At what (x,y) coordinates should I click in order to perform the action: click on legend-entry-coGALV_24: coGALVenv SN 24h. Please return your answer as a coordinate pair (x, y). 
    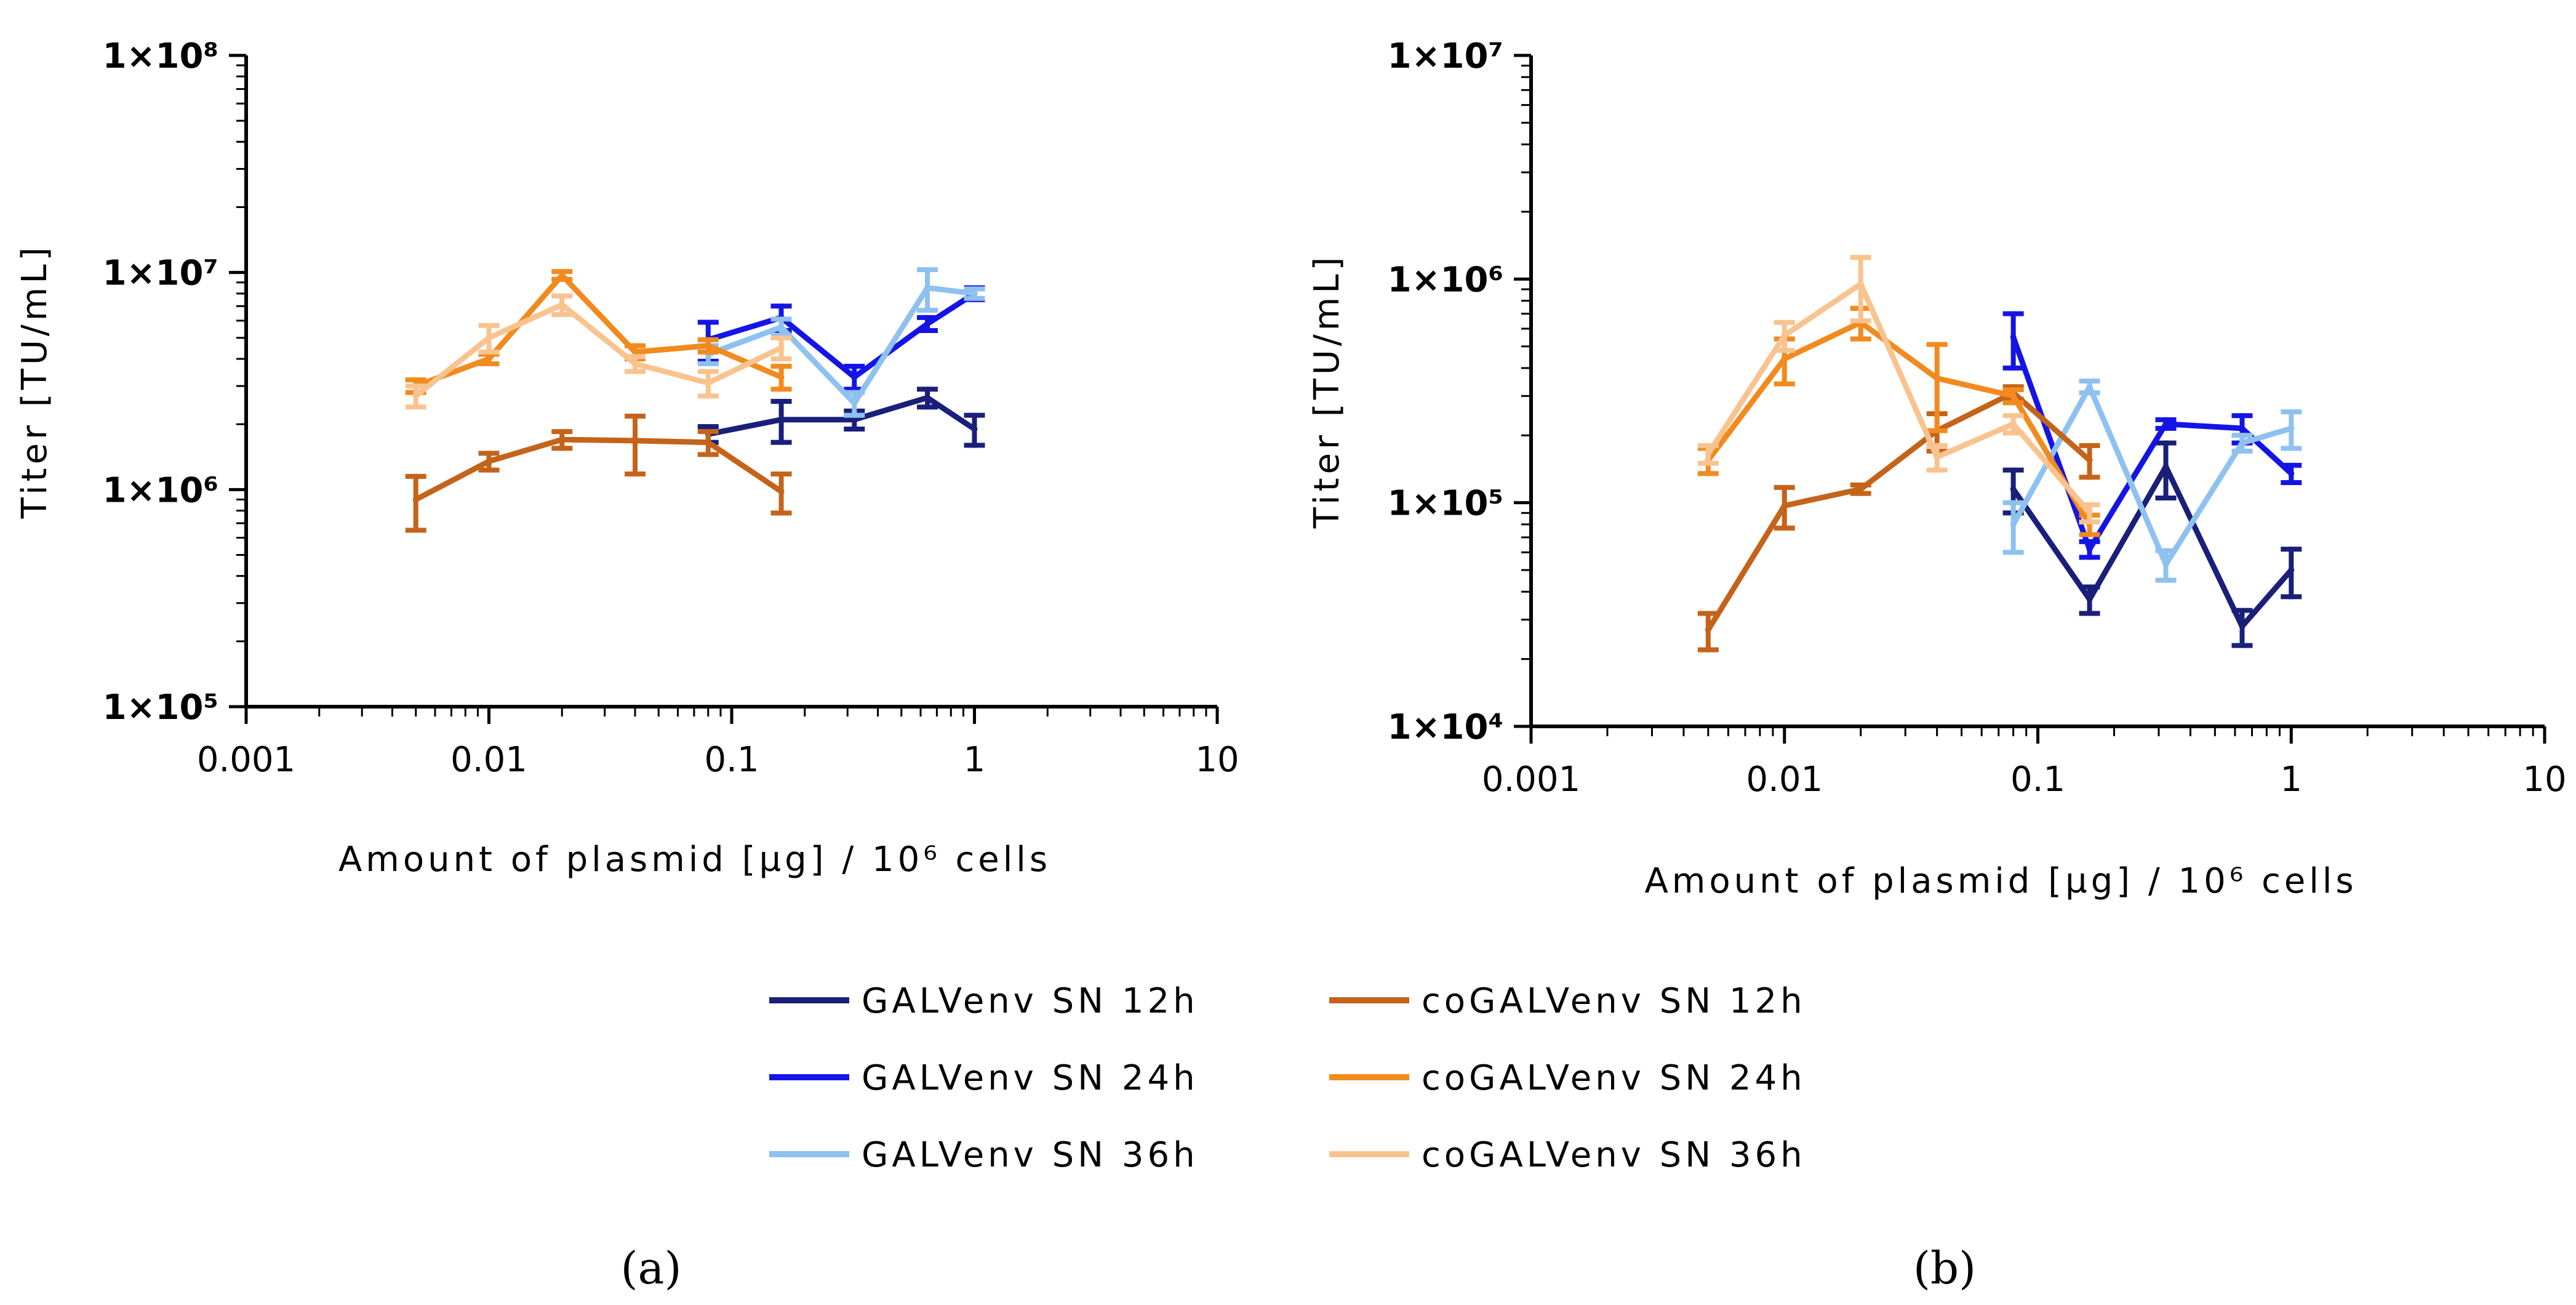
    Looking at the image, I should click on (1567, 1078).